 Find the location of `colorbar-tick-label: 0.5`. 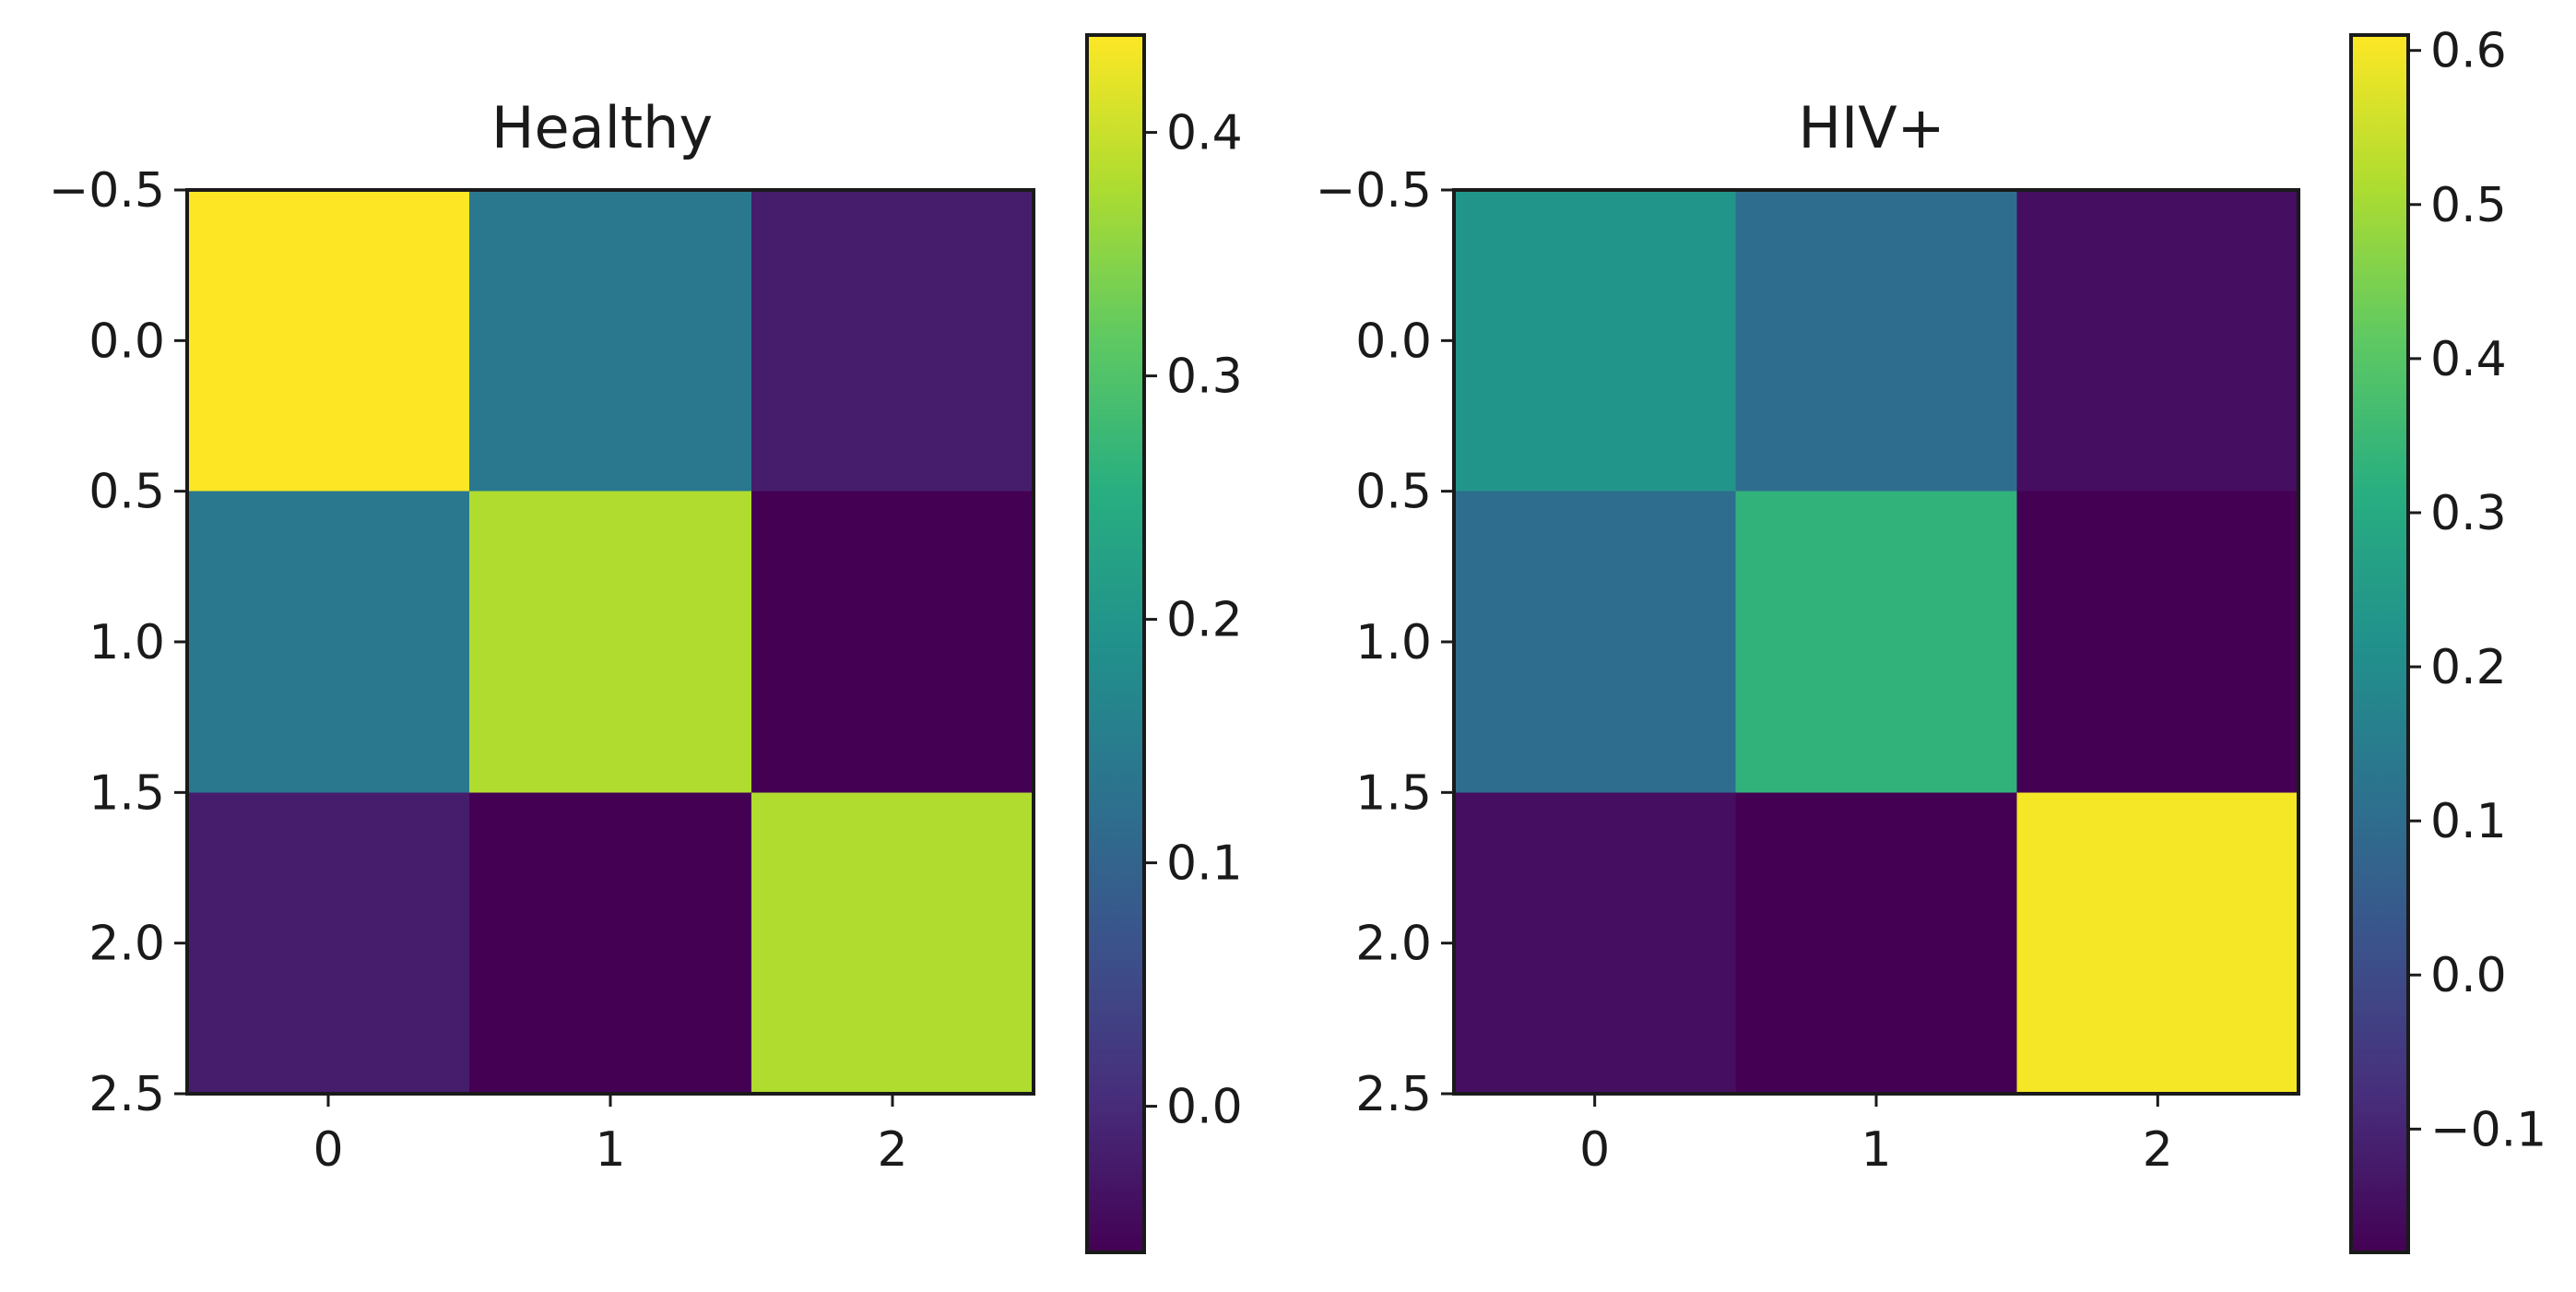

colorbar-tick-label: 0.5 is located at coordinates (2468, 206).